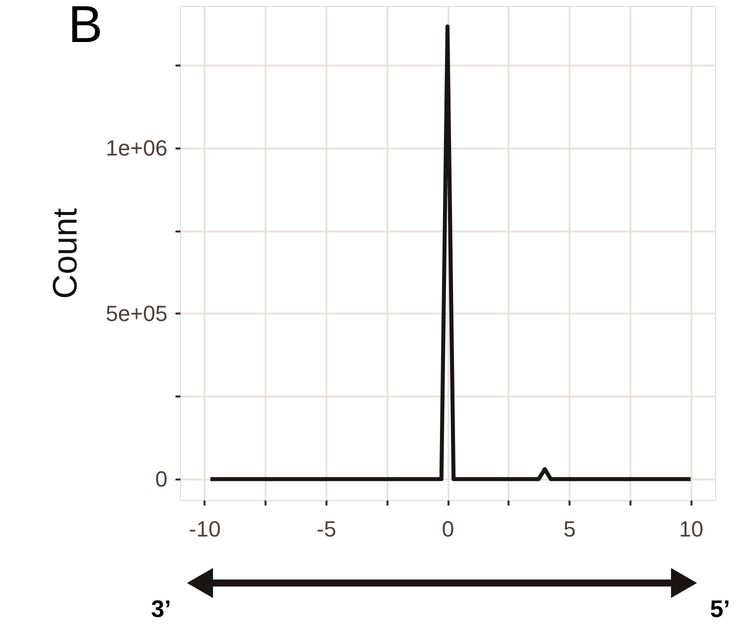  What do you see at coordinates (137, 147) in the screenshot?
I see `y-tick-label: 1e+06` at bounding box center [137, 147].